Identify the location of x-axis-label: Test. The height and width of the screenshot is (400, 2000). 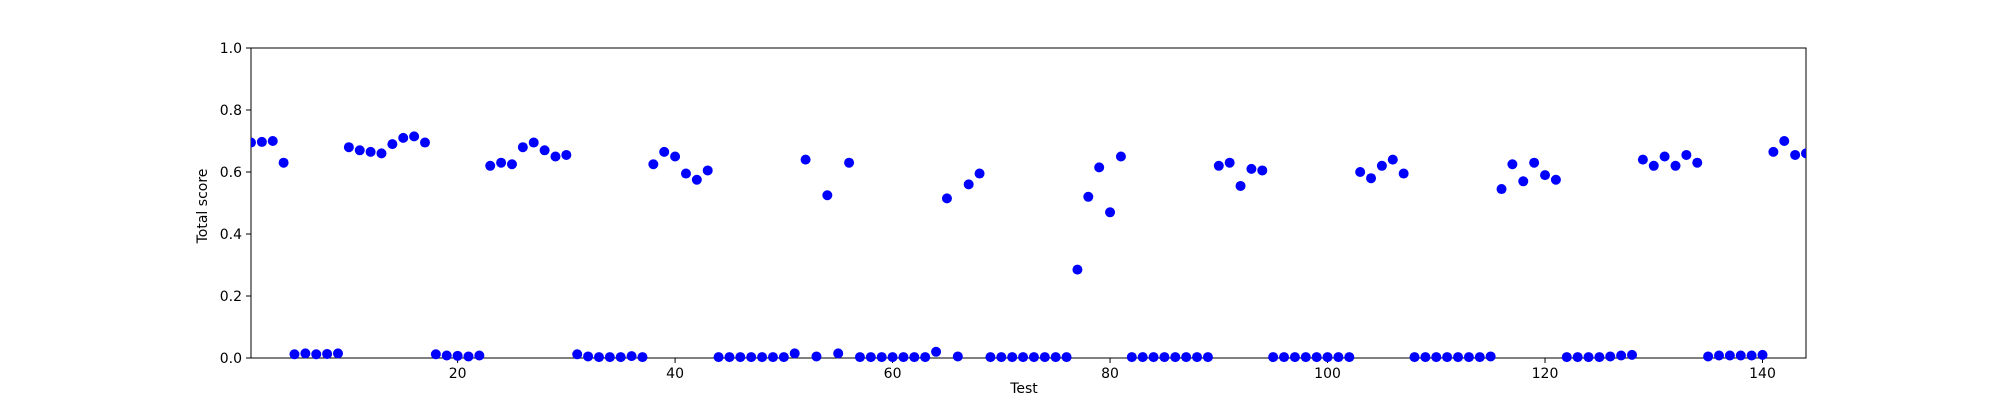
(1023, 389).